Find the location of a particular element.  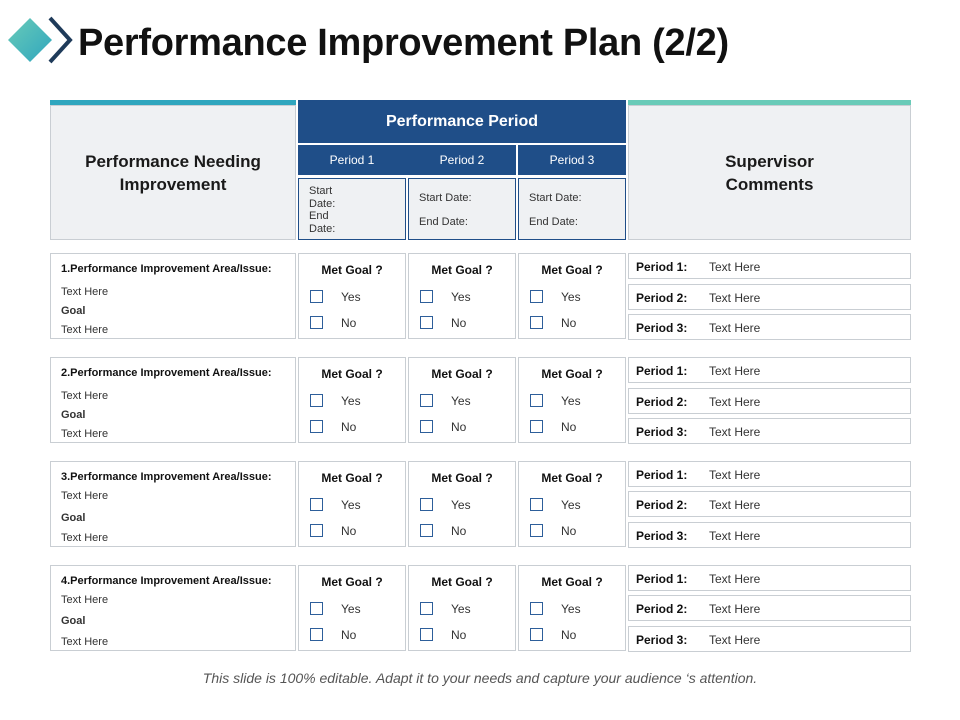

period-1-start: Start Date: is located at coordinates (322, 197).